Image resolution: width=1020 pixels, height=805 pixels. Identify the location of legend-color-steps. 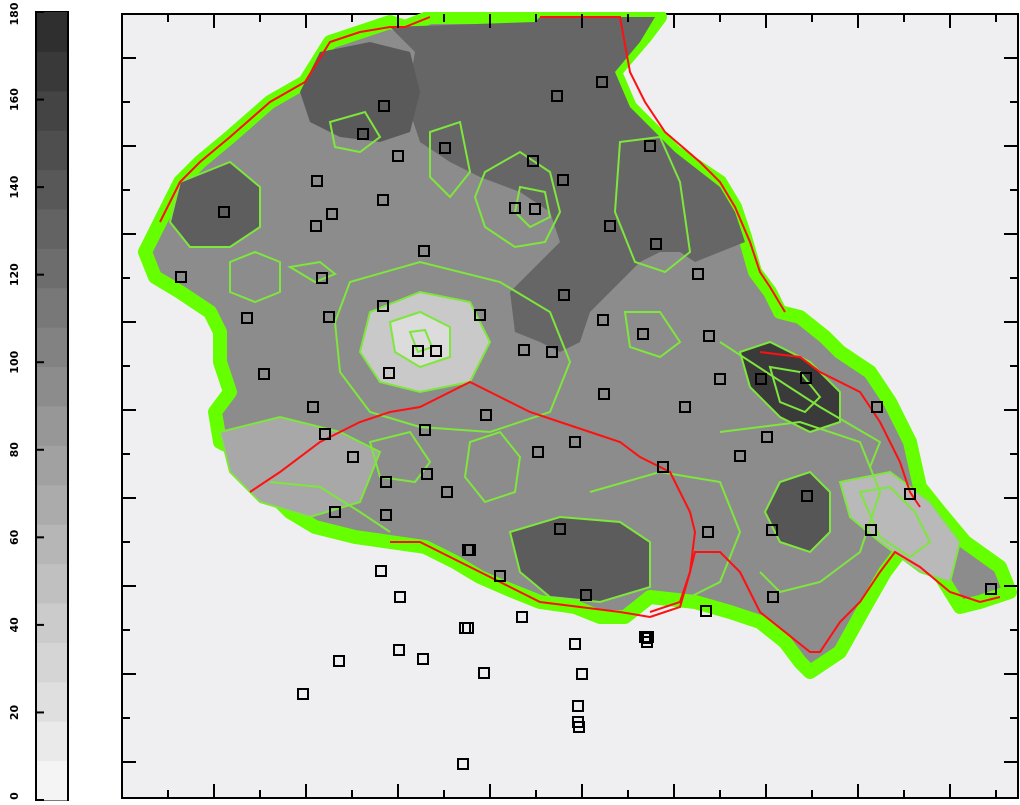
(52, 406).